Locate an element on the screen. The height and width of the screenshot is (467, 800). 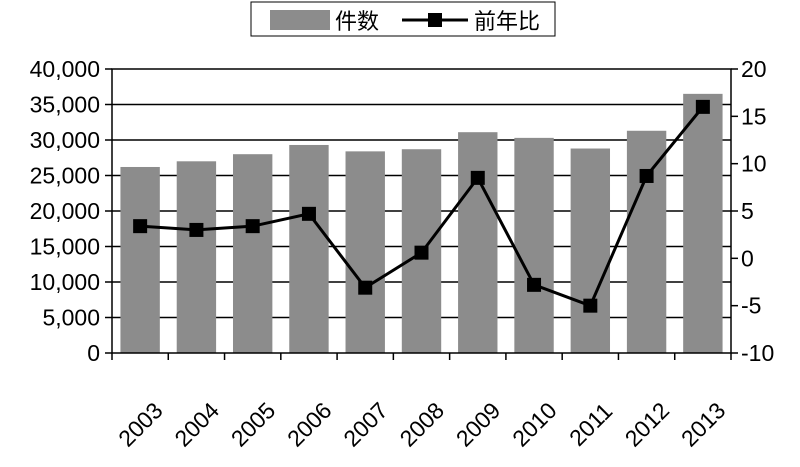
left-tick-label: 15,000 is located at coordinates (65, 247).